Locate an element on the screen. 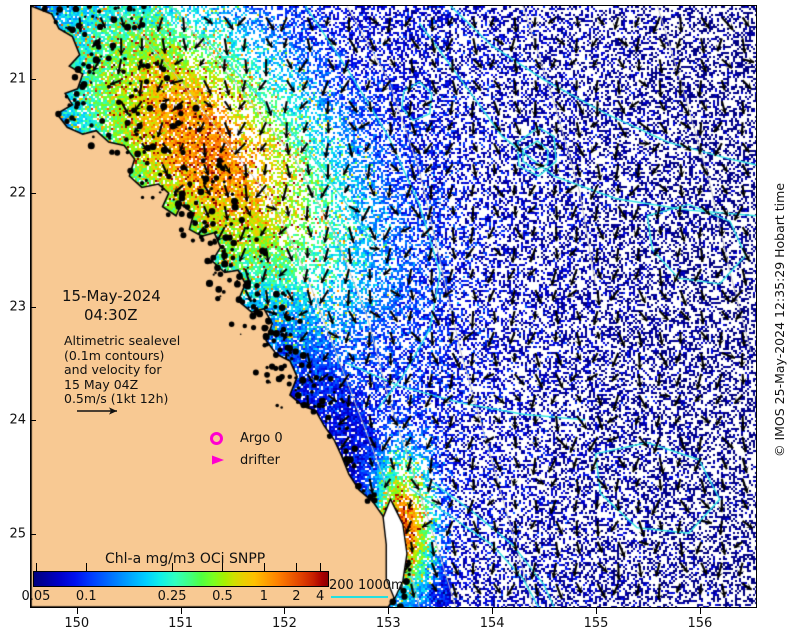 The height and width of the screenshot is (640, 800). y-tick-label: 23 is located at coordinates (17, 306).